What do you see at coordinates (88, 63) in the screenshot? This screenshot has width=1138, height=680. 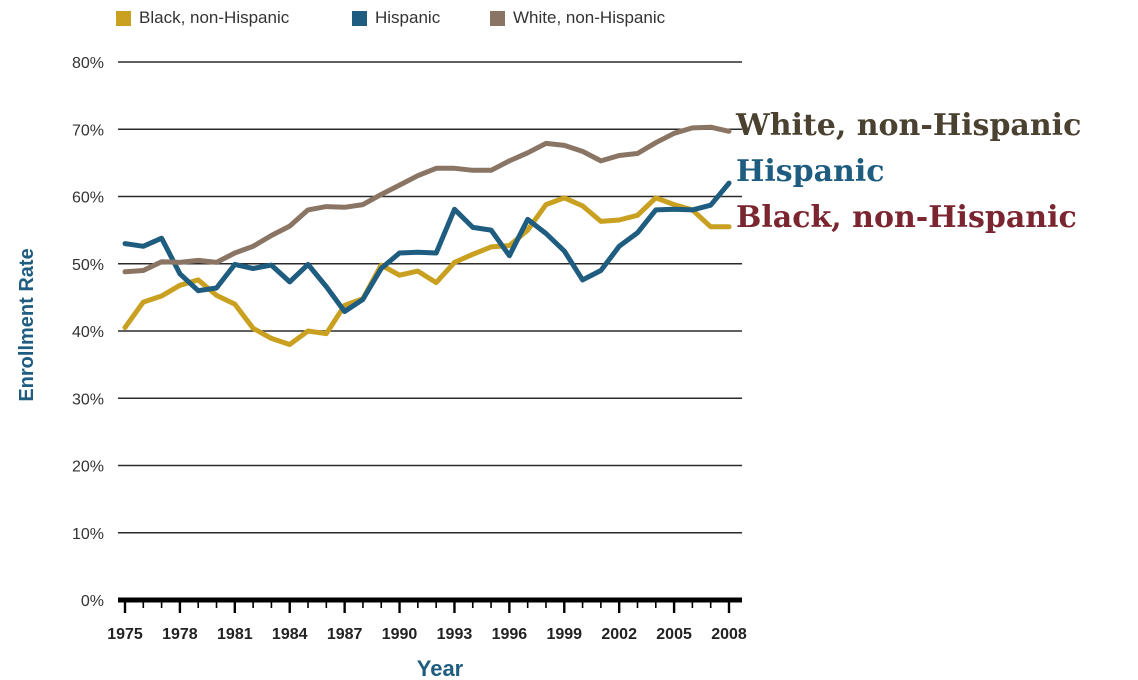 I see `y-tick-label: 80%` at bounding box center [88, 63].